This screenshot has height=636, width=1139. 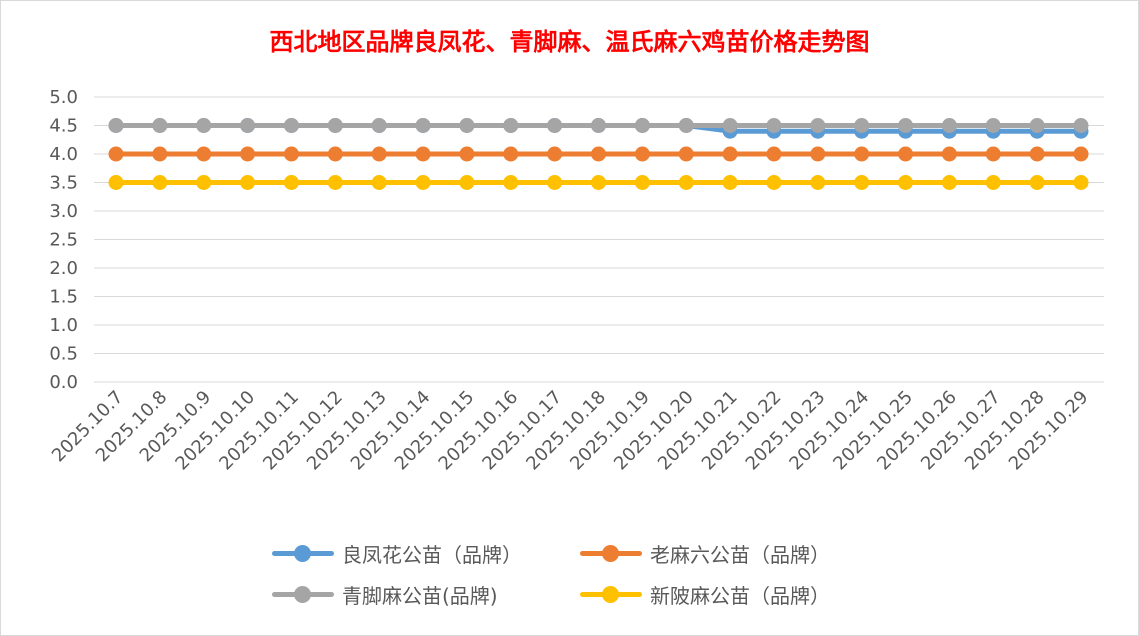 I want to click on y-tick-label: 5.0, so click(x=63, y=97).